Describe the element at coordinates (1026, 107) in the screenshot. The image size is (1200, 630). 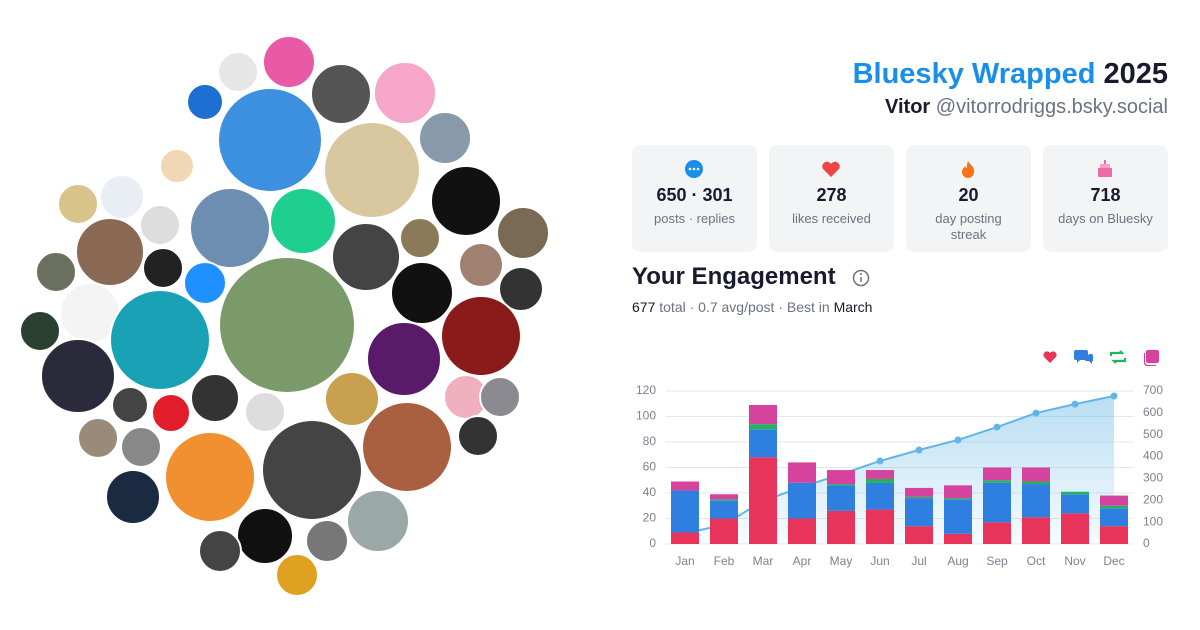
I see `profile: Vitor @vitorrodriggs.bsky.social` at that location.